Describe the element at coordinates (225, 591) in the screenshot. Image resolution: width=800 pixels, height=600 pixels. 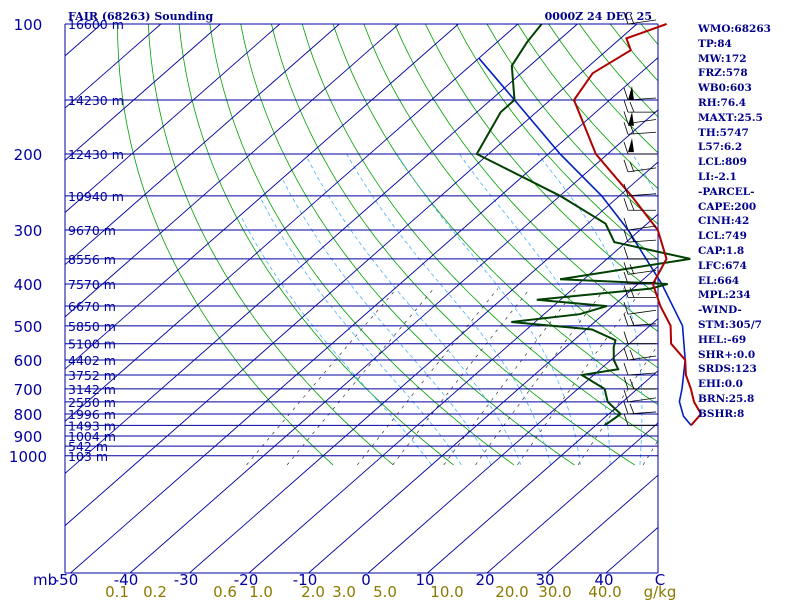
I see `mixing-ratio-tick-label: 0.6` at that location.